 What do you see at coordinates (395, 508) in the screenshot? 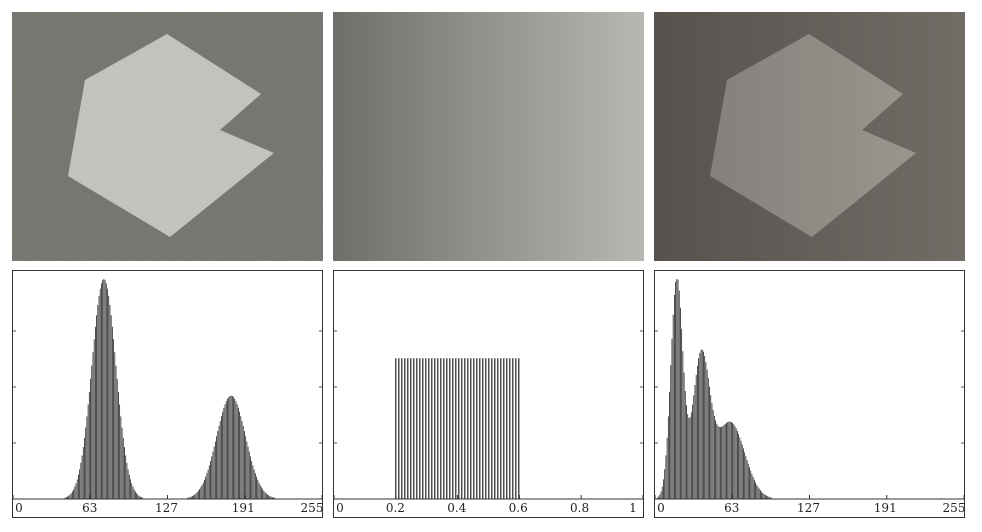
I see `x-tick-label: 0.2` at bounding box center [395, 508].